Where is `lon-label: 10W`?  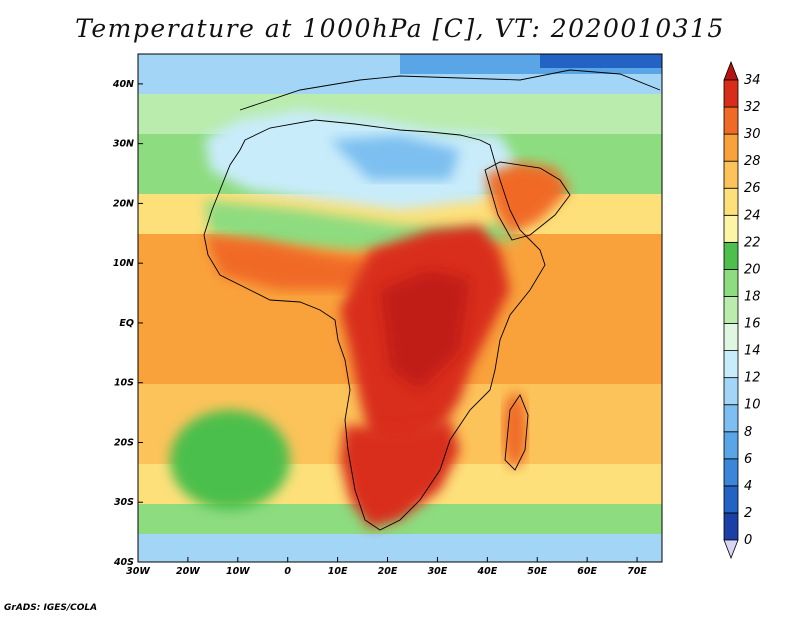 lon-label: 10W is located at coordinates (238, 571).